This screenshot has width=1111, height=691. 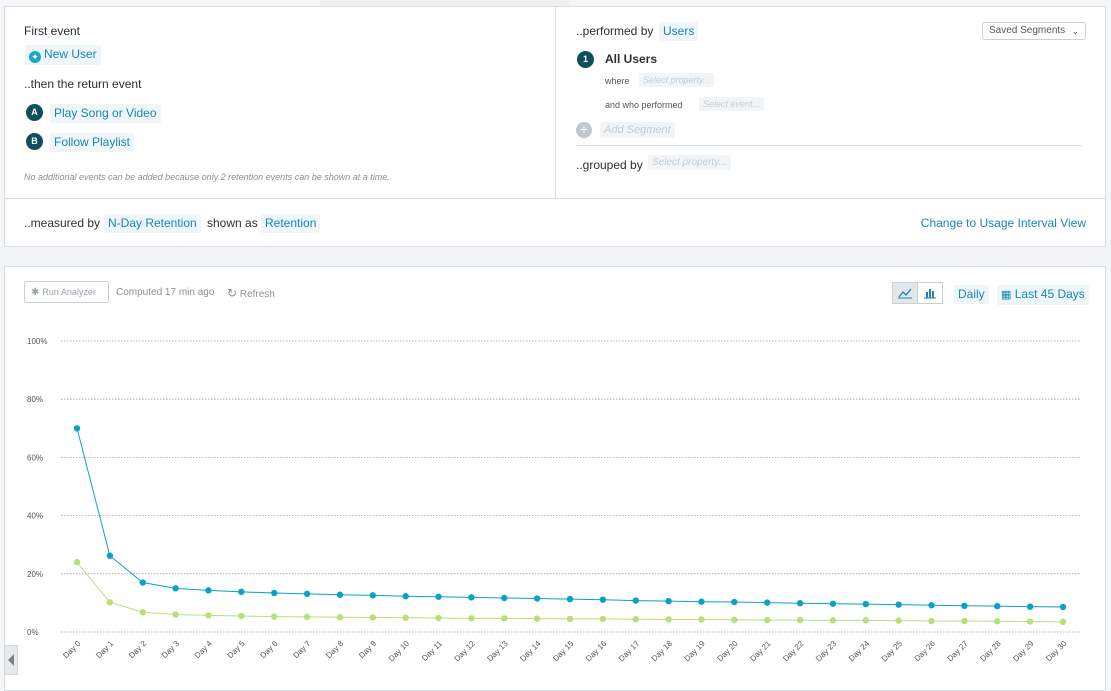 What do you see at coordinates (72, 650) in the screenshot?
I see `x-tick-label: Day 0` at bounding box center [72, 650].